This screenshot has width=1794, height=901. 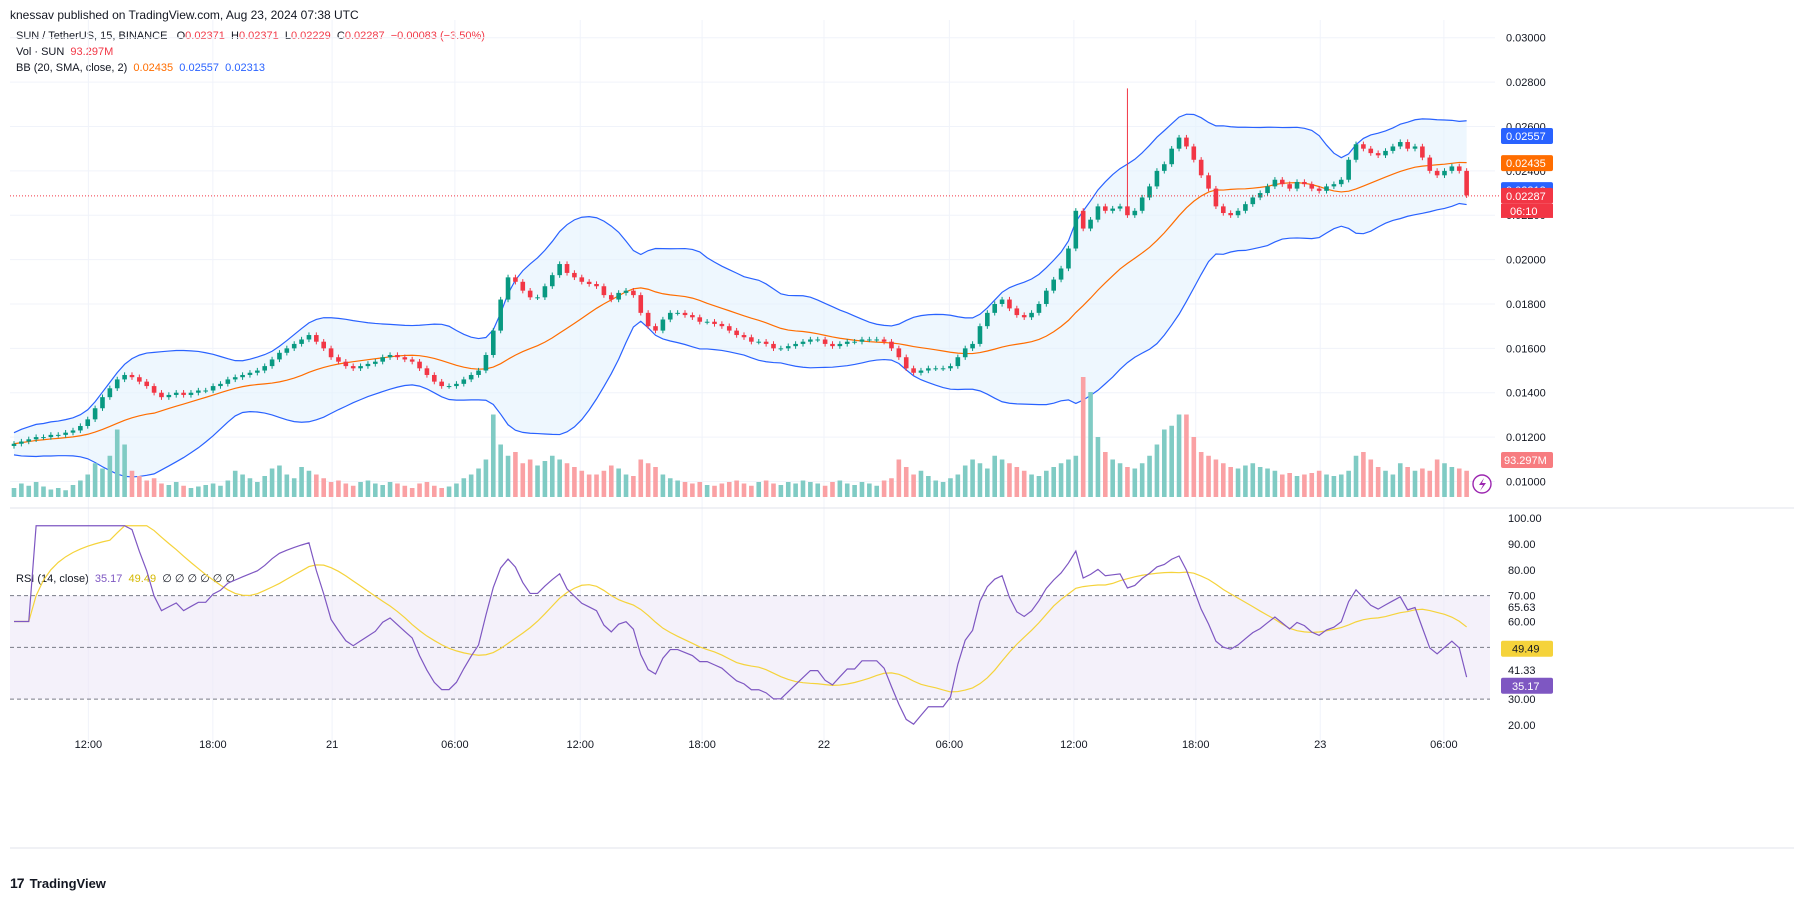 What do you see at coordinates (92, 36) in the screenshot?
I see `symbol-name: SUN / TetherUS, 15, BINANCE` at bounding box center [92, 36].